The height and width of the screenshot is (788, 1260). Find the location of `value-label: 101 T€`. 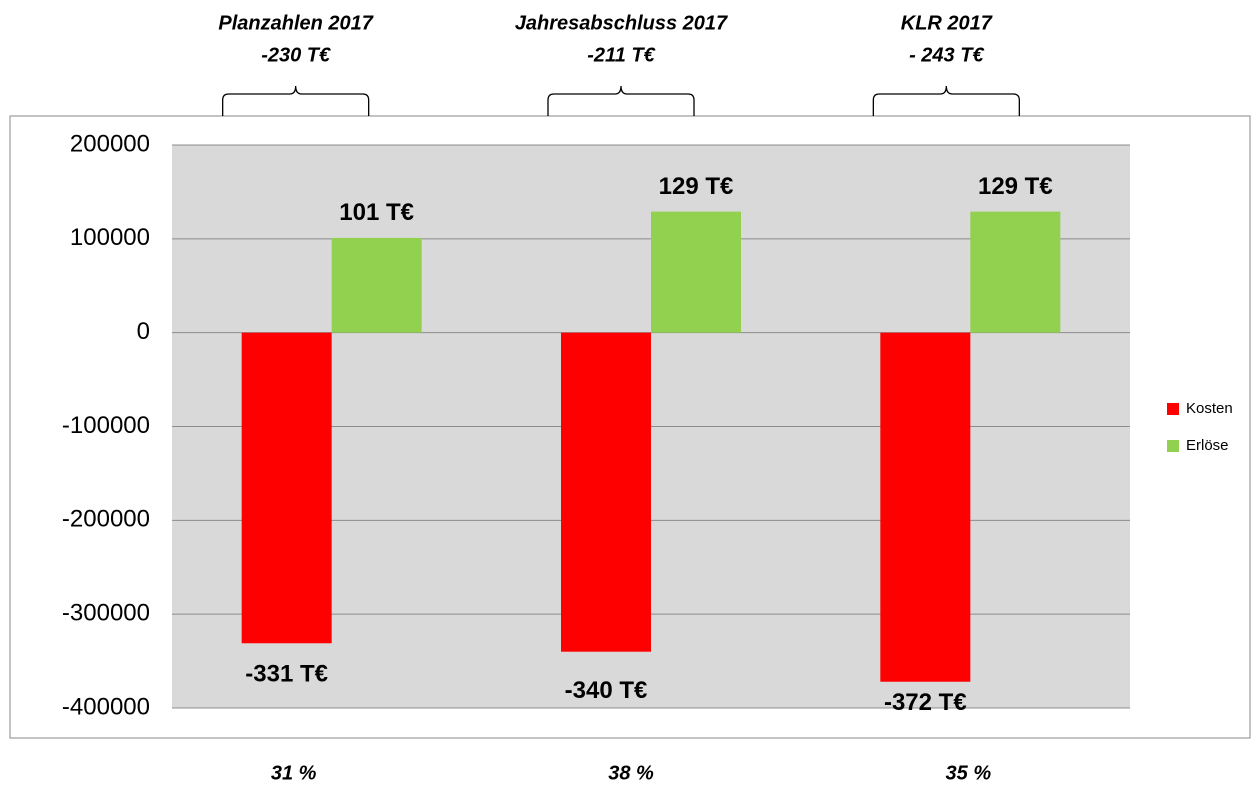

value-label: 101 T€ is located at coordinates (376, 212).